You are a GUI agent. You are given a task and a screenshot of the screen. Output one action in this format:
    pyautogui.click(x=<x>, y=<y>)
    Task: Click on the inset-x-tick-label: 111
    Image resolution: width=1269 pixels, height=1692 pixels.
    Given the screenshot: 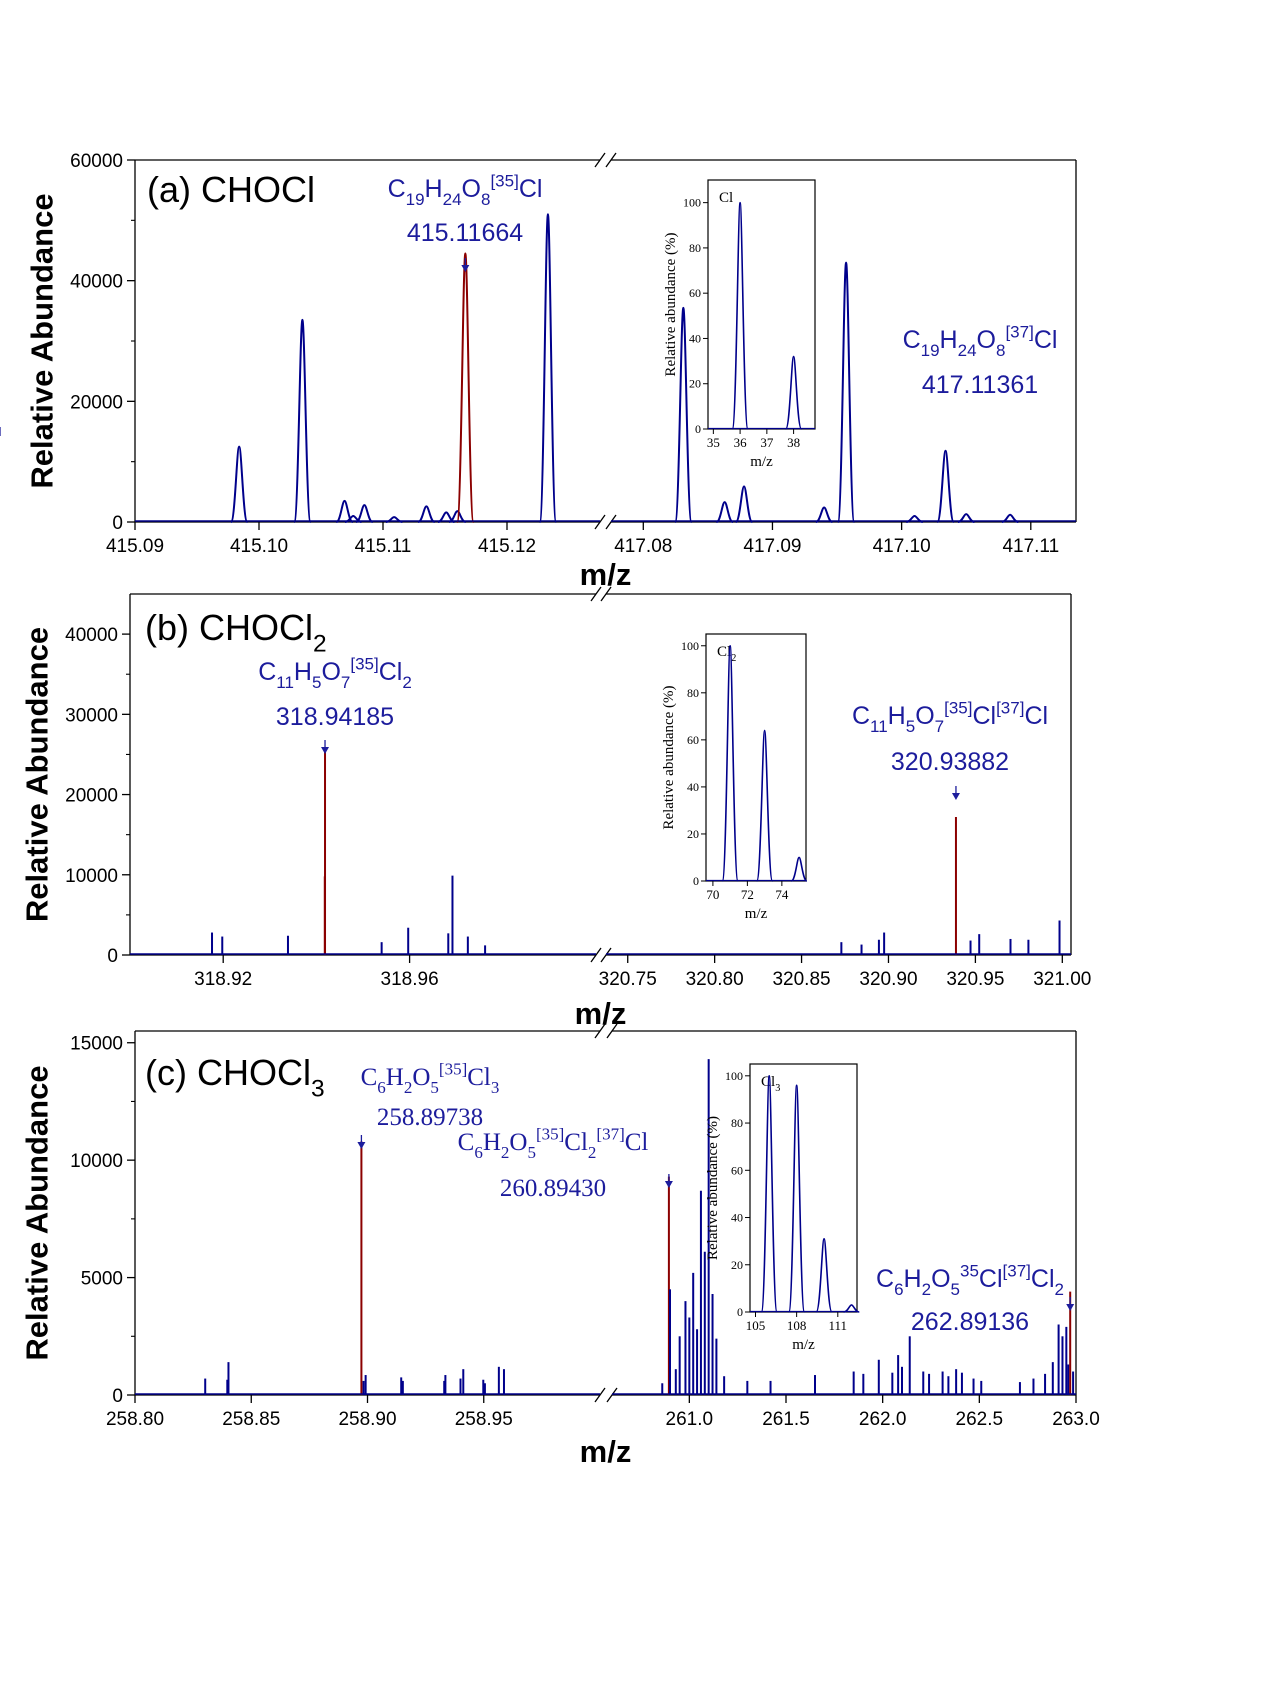 What is the action you would take?
    pyautogui.click(x=838, y=1325)
    